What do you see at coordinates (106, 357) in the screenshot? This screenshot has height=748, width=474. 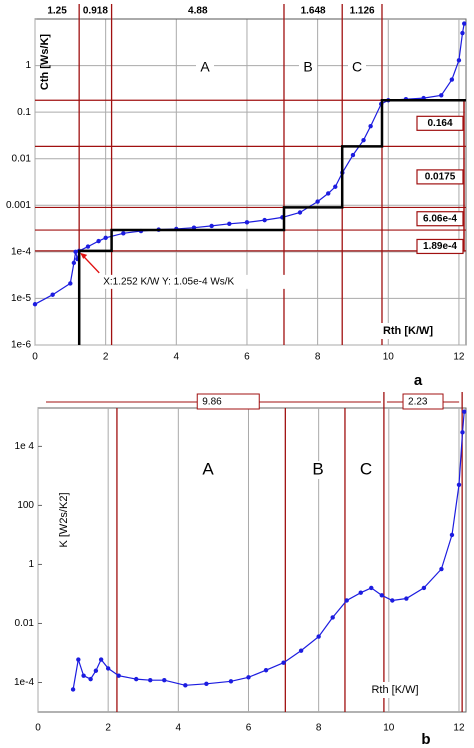 I see `x-tick-label: 2` at bounding box center [106, 357].